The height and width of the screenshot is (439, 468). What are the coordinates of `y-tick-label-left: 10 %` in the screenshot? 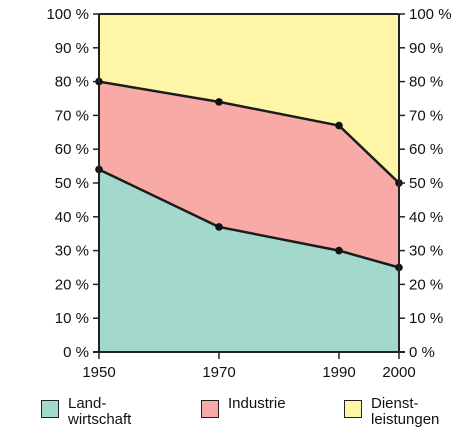 It's located at (72, 318).